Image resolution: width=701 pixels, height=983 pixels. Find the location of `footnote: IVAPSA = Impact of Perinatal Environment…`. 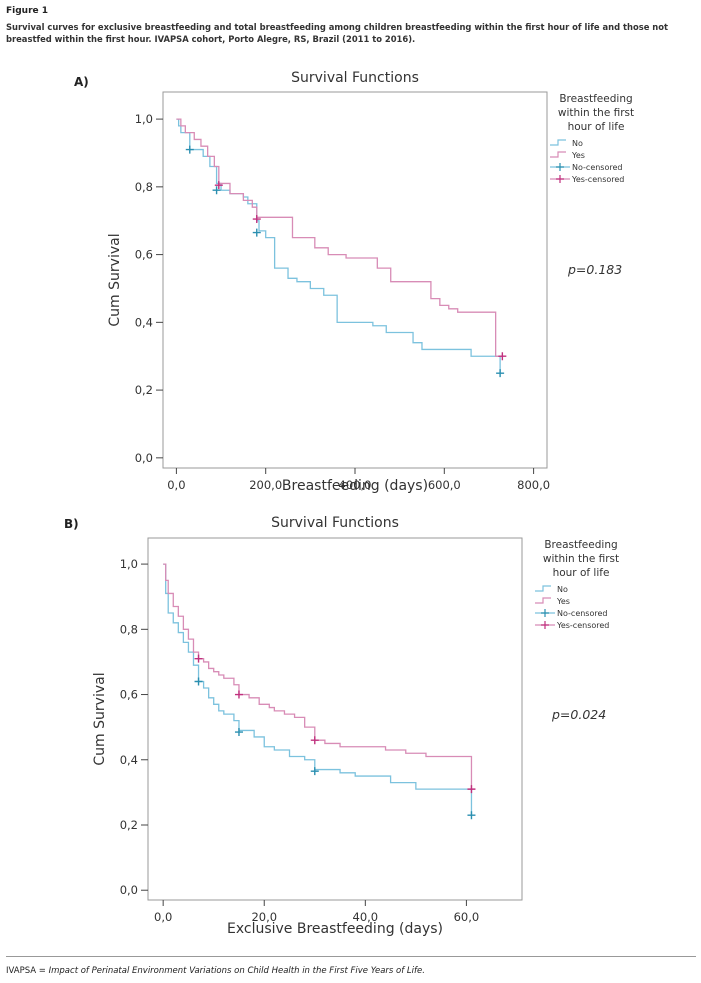

footnote: IVAPSA = Impact of Perinatal Environment… is located at coordinates (215, 971).